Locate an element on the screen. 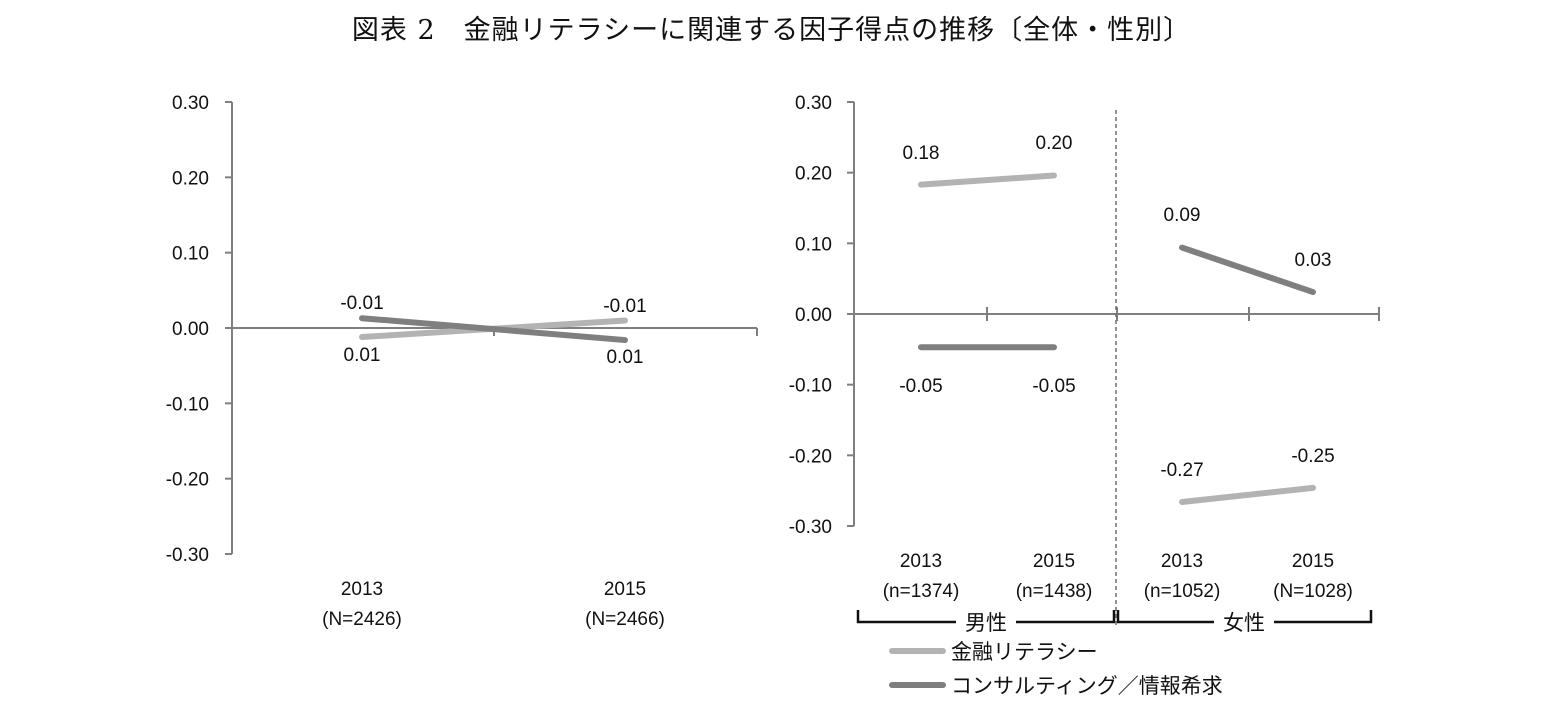 This screenshot has width=1543, height=712. data-label: 0.09 is located at coordinates (1182, 215).